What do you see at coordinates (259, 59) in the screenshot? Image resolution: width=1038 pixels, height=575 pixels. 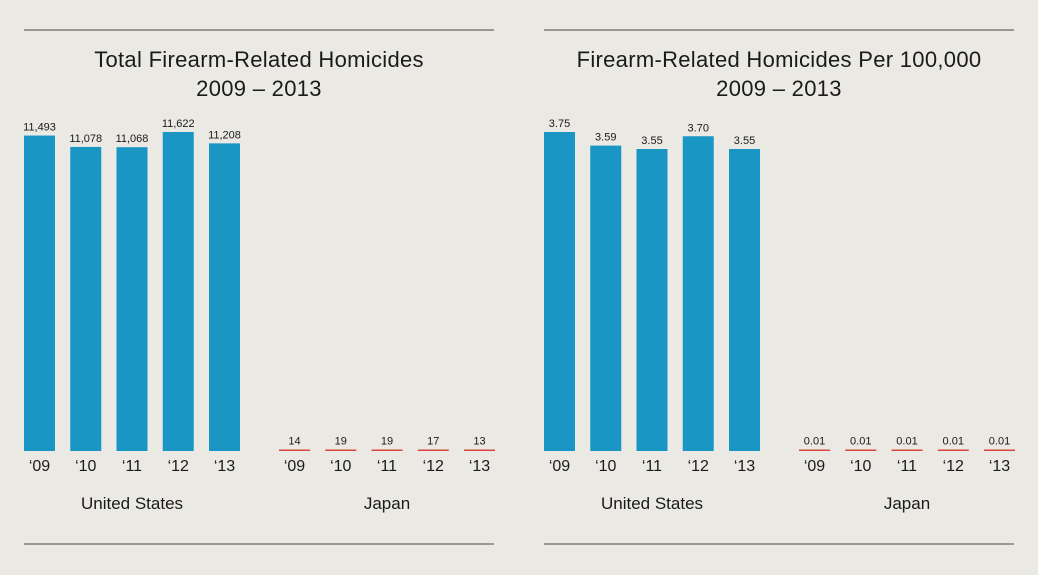 I see `chart-title: Total Firearm-Related Homicides` at bounding box center [259, 59].